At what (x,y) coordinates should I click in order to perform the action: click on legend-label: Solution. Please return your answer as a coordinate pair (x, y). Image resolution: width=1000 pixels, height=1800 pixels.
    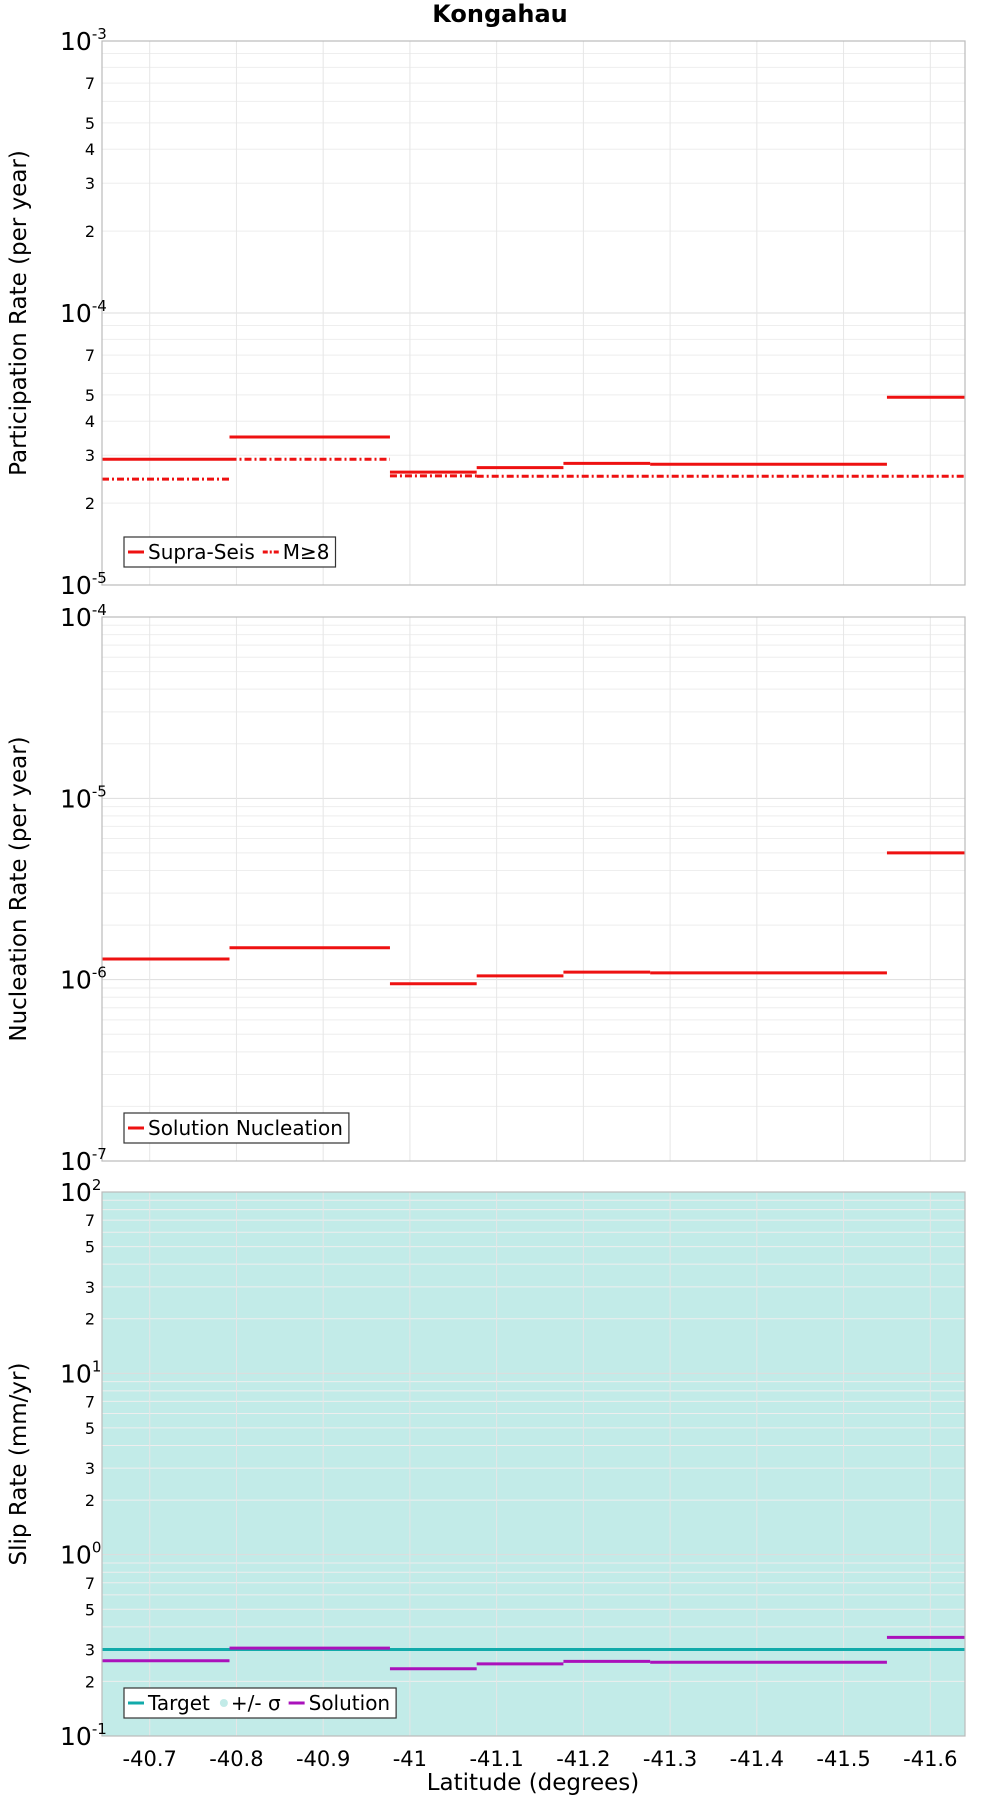
    Looking at the image, I should click on (349, 1703).